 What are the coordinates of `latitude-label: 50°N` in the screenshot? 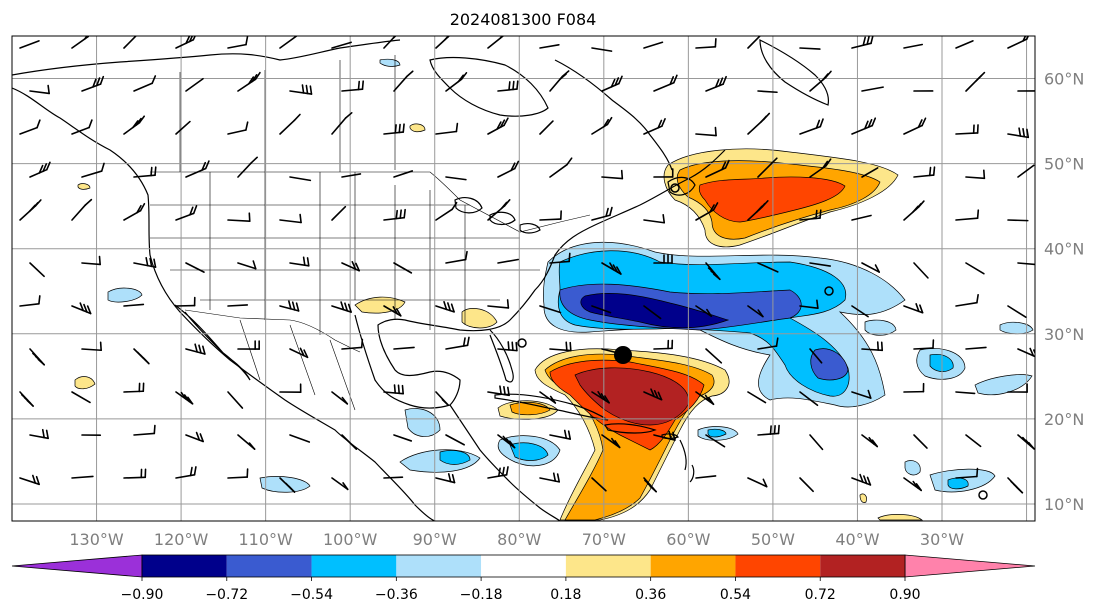 It's located at (1064, 164).